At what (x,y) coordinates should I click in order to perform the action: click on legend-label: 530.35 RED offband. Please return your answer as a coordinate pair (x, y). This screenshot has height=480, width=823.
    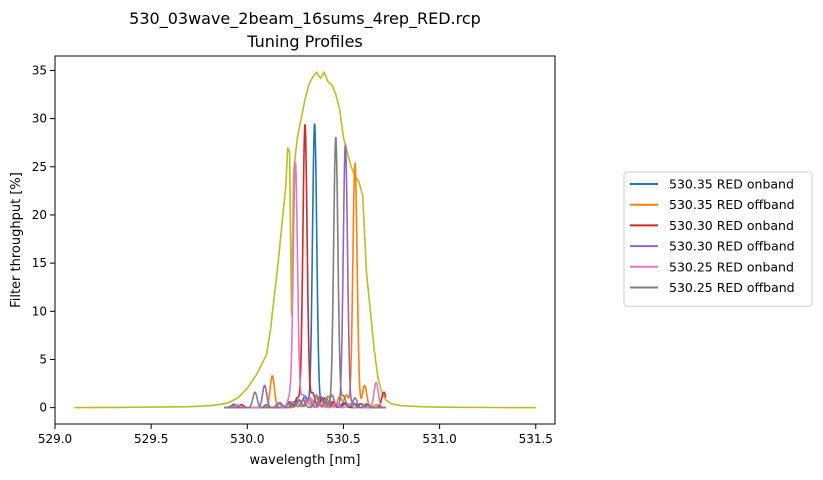
    Looking at the image, I should click on (732, 204).